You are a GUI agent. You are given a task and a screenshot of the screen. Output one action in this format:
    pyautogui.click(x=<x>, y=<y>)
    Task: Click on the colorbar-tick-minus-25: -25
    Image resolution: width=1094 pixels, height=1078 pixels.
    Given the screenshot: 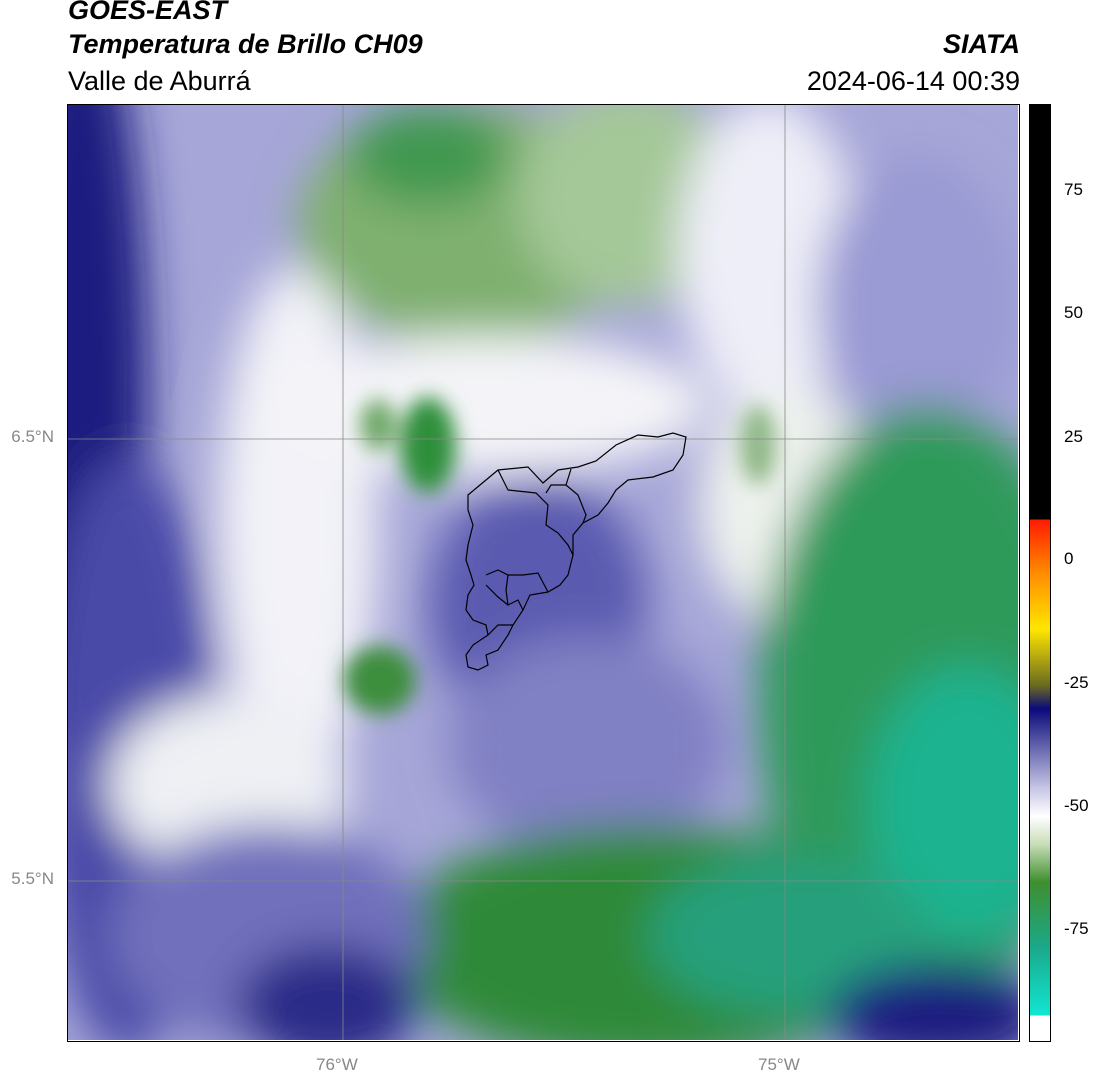 What is the action you would take?
    pyautogui.click(x=1076, y=682)
    